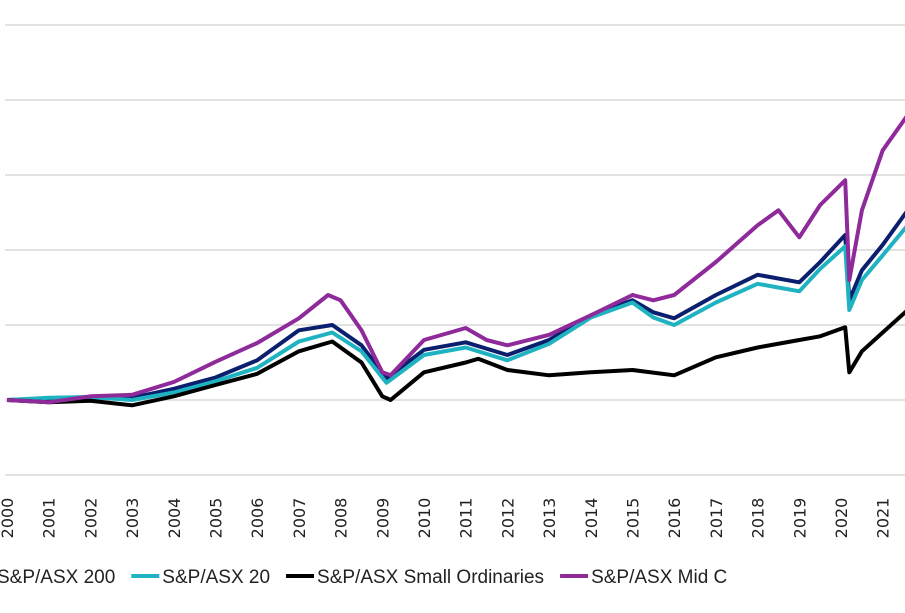 Image resolution: width=905 pixels, height=613 pixels. What do you see at coordinates (299, 518) in the screenshot?
I see `x-tick-label: 2007` at bounding box center [299, 518].